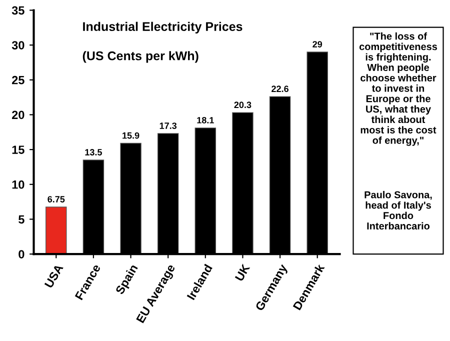 The width and height of the screenshot is (450, 341). What do you see at coordinates (131, 135) in the screenshot?
I see `data-label: 15.9` at bounding box center [131, 135].